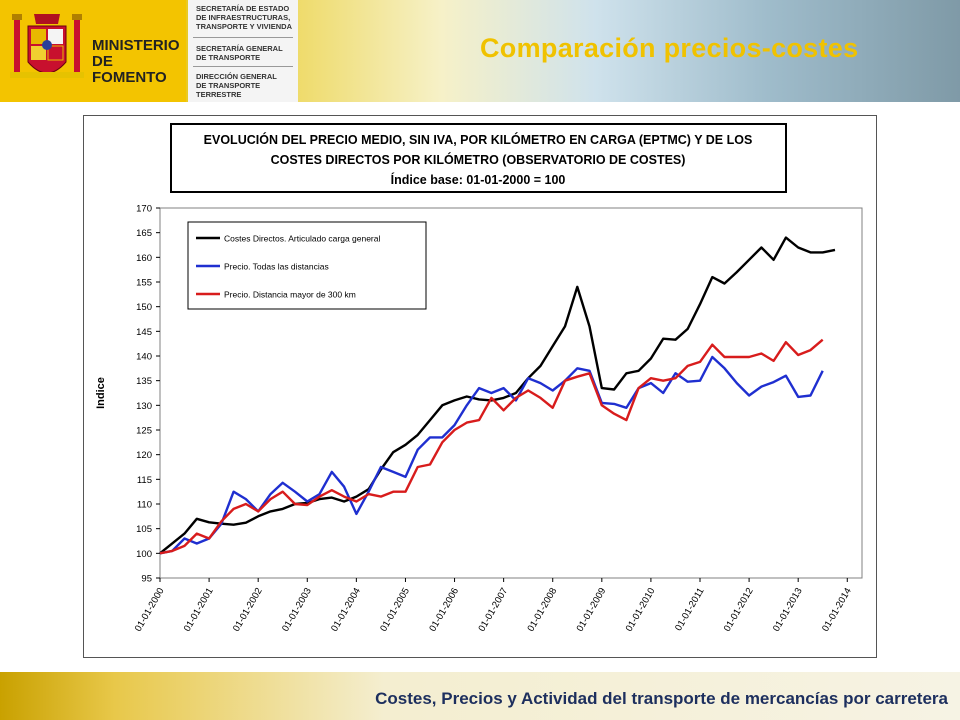 Image resolution: width=960 pixels, height=720 pixels. Describe the element at coordinates (276, 267) in the screenshot. I see `legend-entry: Precio. Todas las distancias` at that location.